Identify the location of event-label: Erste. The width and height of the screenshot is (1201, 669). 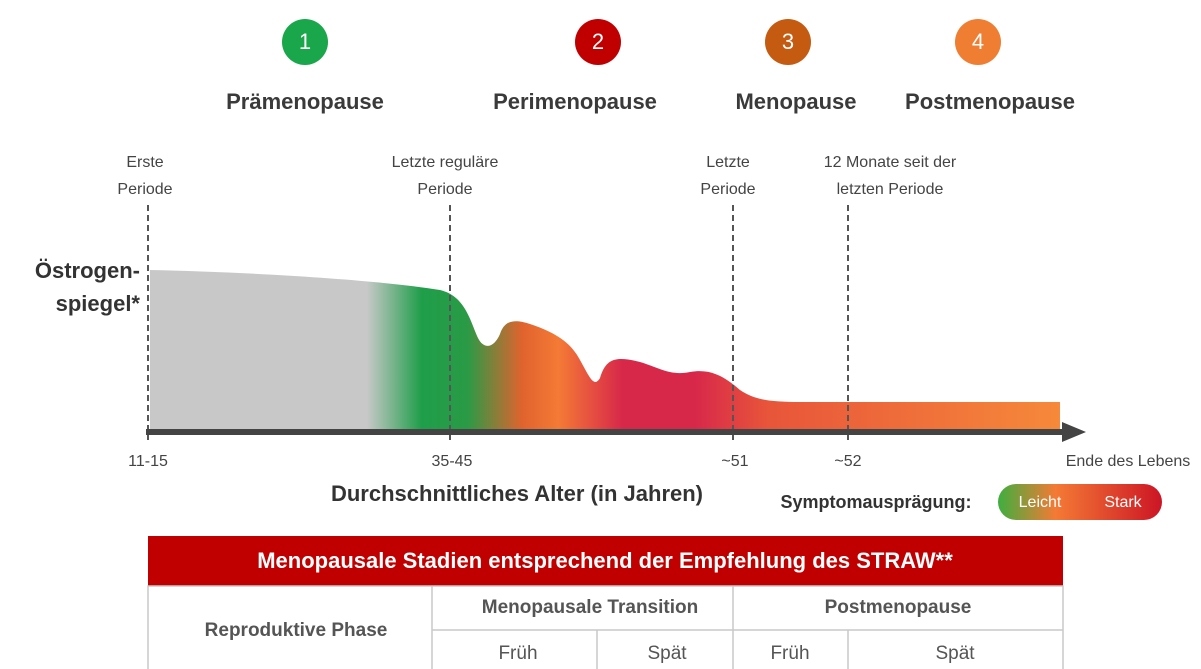
(144, 162).